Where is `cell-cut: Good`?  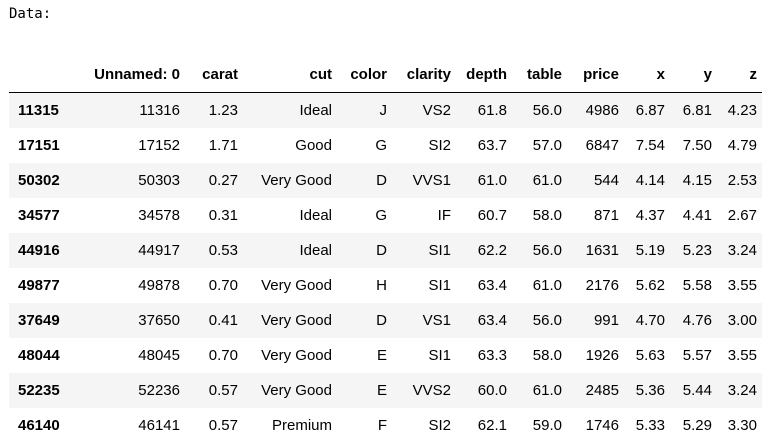
cell-cut: Good is located at coordinates (313, 145).